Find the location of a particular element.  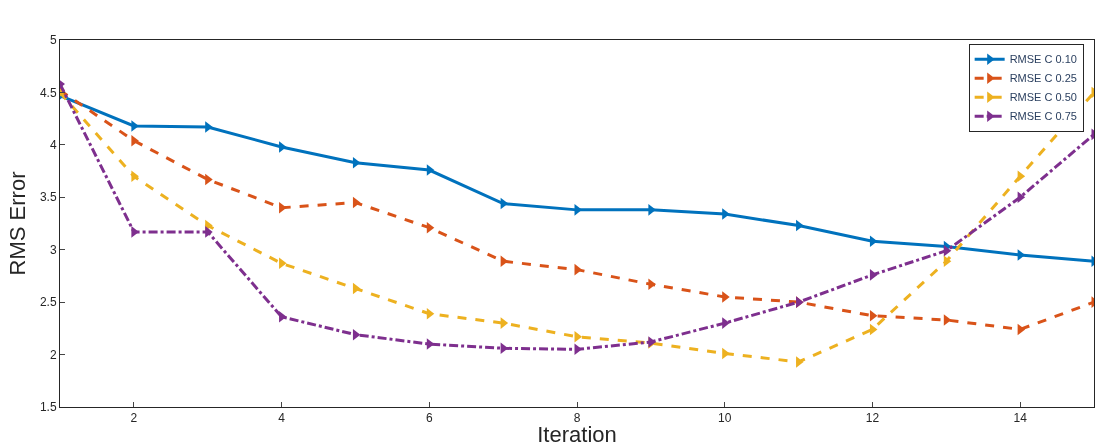

y-tick-label: 5 is located at coordinates (53, 40).